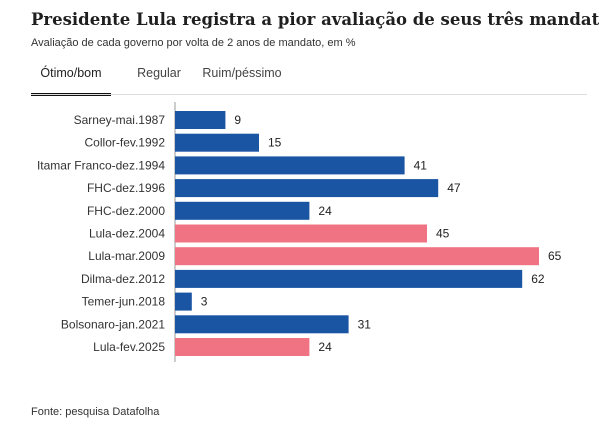 The height and width of the screenshot is (432, 600). What do you see at coordinates (237, 120) in the screenshot?
I see `value-label: 9` at bounding box center [237, 120].